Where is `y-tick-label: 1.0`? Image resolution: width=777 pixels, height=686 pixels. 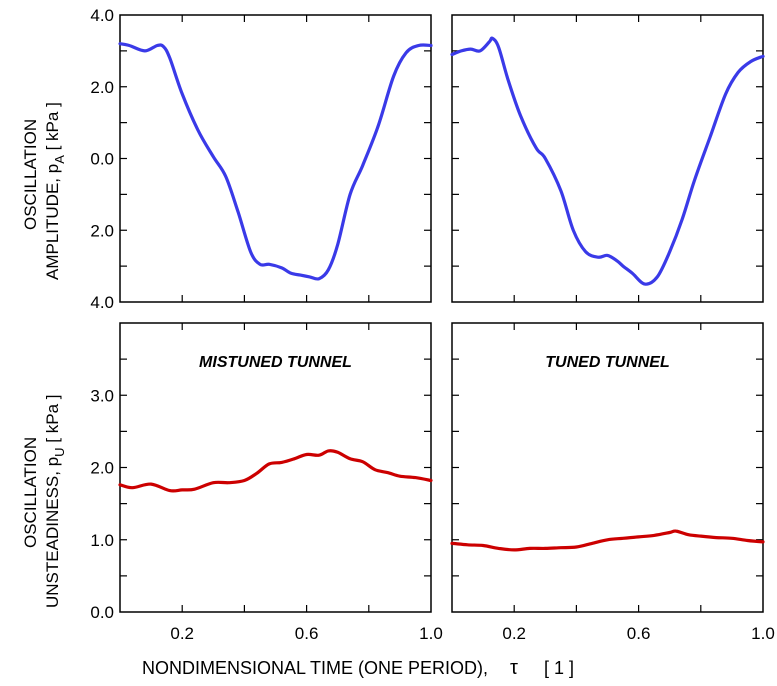 y-tick-label: 1.0 is located at coordinates (102, 540).